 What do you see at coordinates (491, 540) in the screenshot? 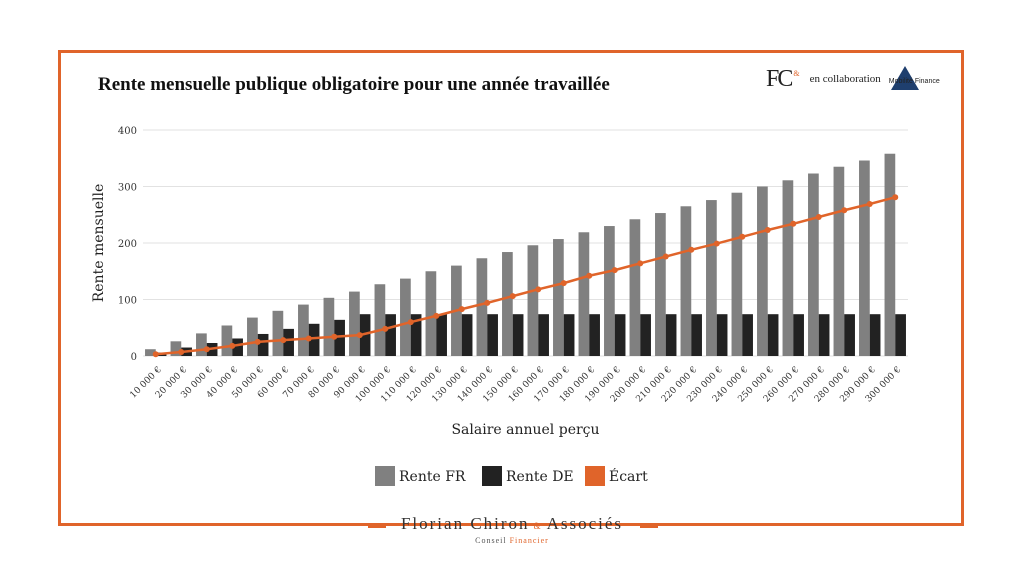
I see `footer-sub-1: Conseil` at bounding box center [491, 540].